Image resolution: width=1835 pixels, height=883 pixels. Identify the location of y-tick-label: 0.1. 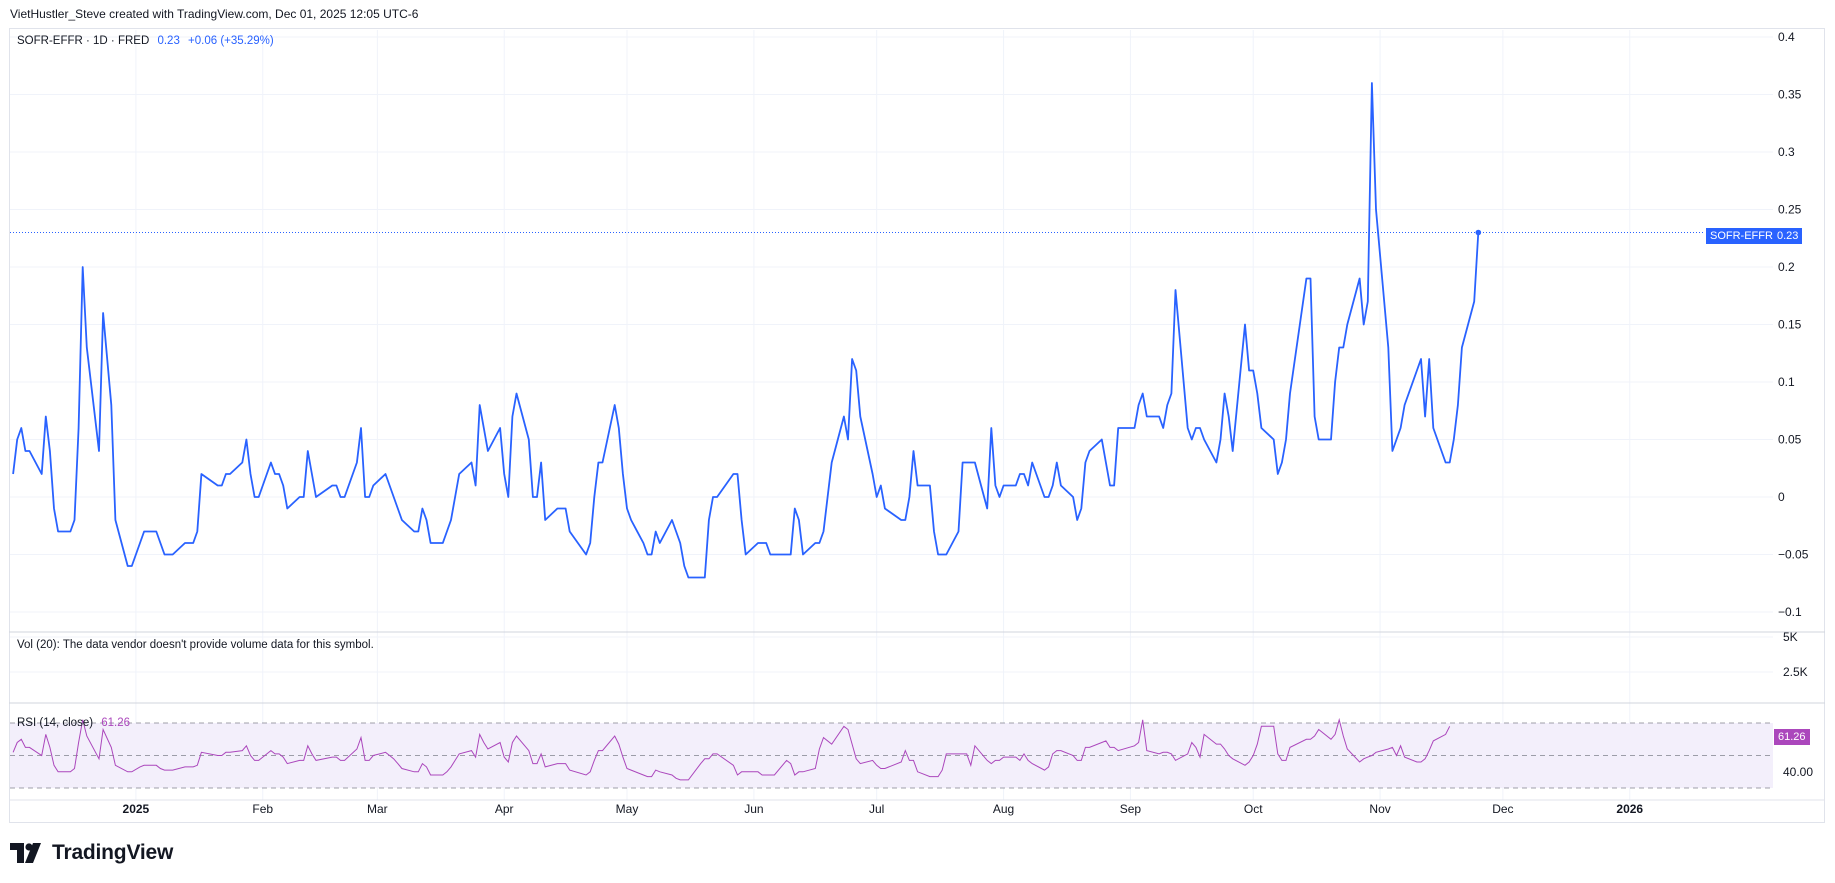
(1786, 382).